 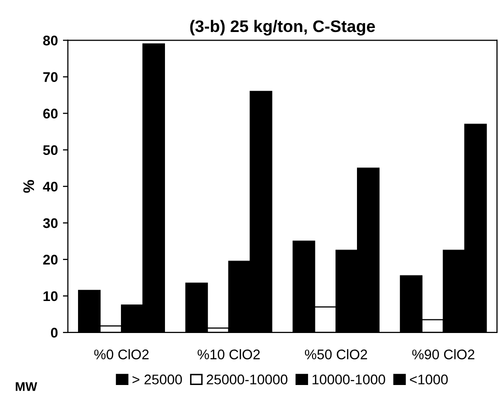 I want to click on legend-label: 10000-1000, so click(x=349, y=379).